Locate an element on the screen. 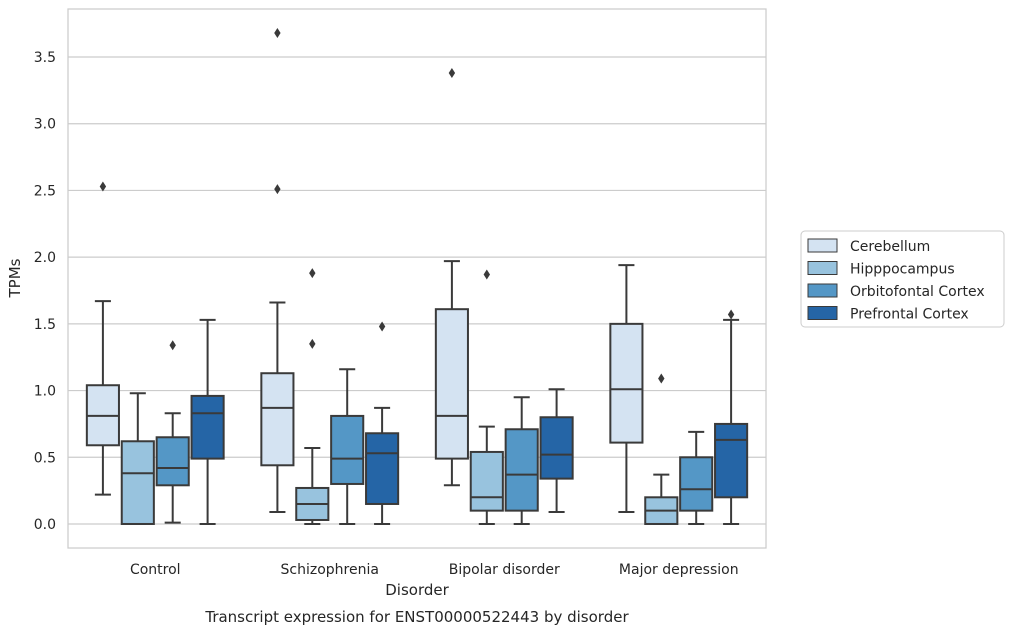  box-orbitofontal-cortex-schizophrenia is located at coordinates (347, 446).